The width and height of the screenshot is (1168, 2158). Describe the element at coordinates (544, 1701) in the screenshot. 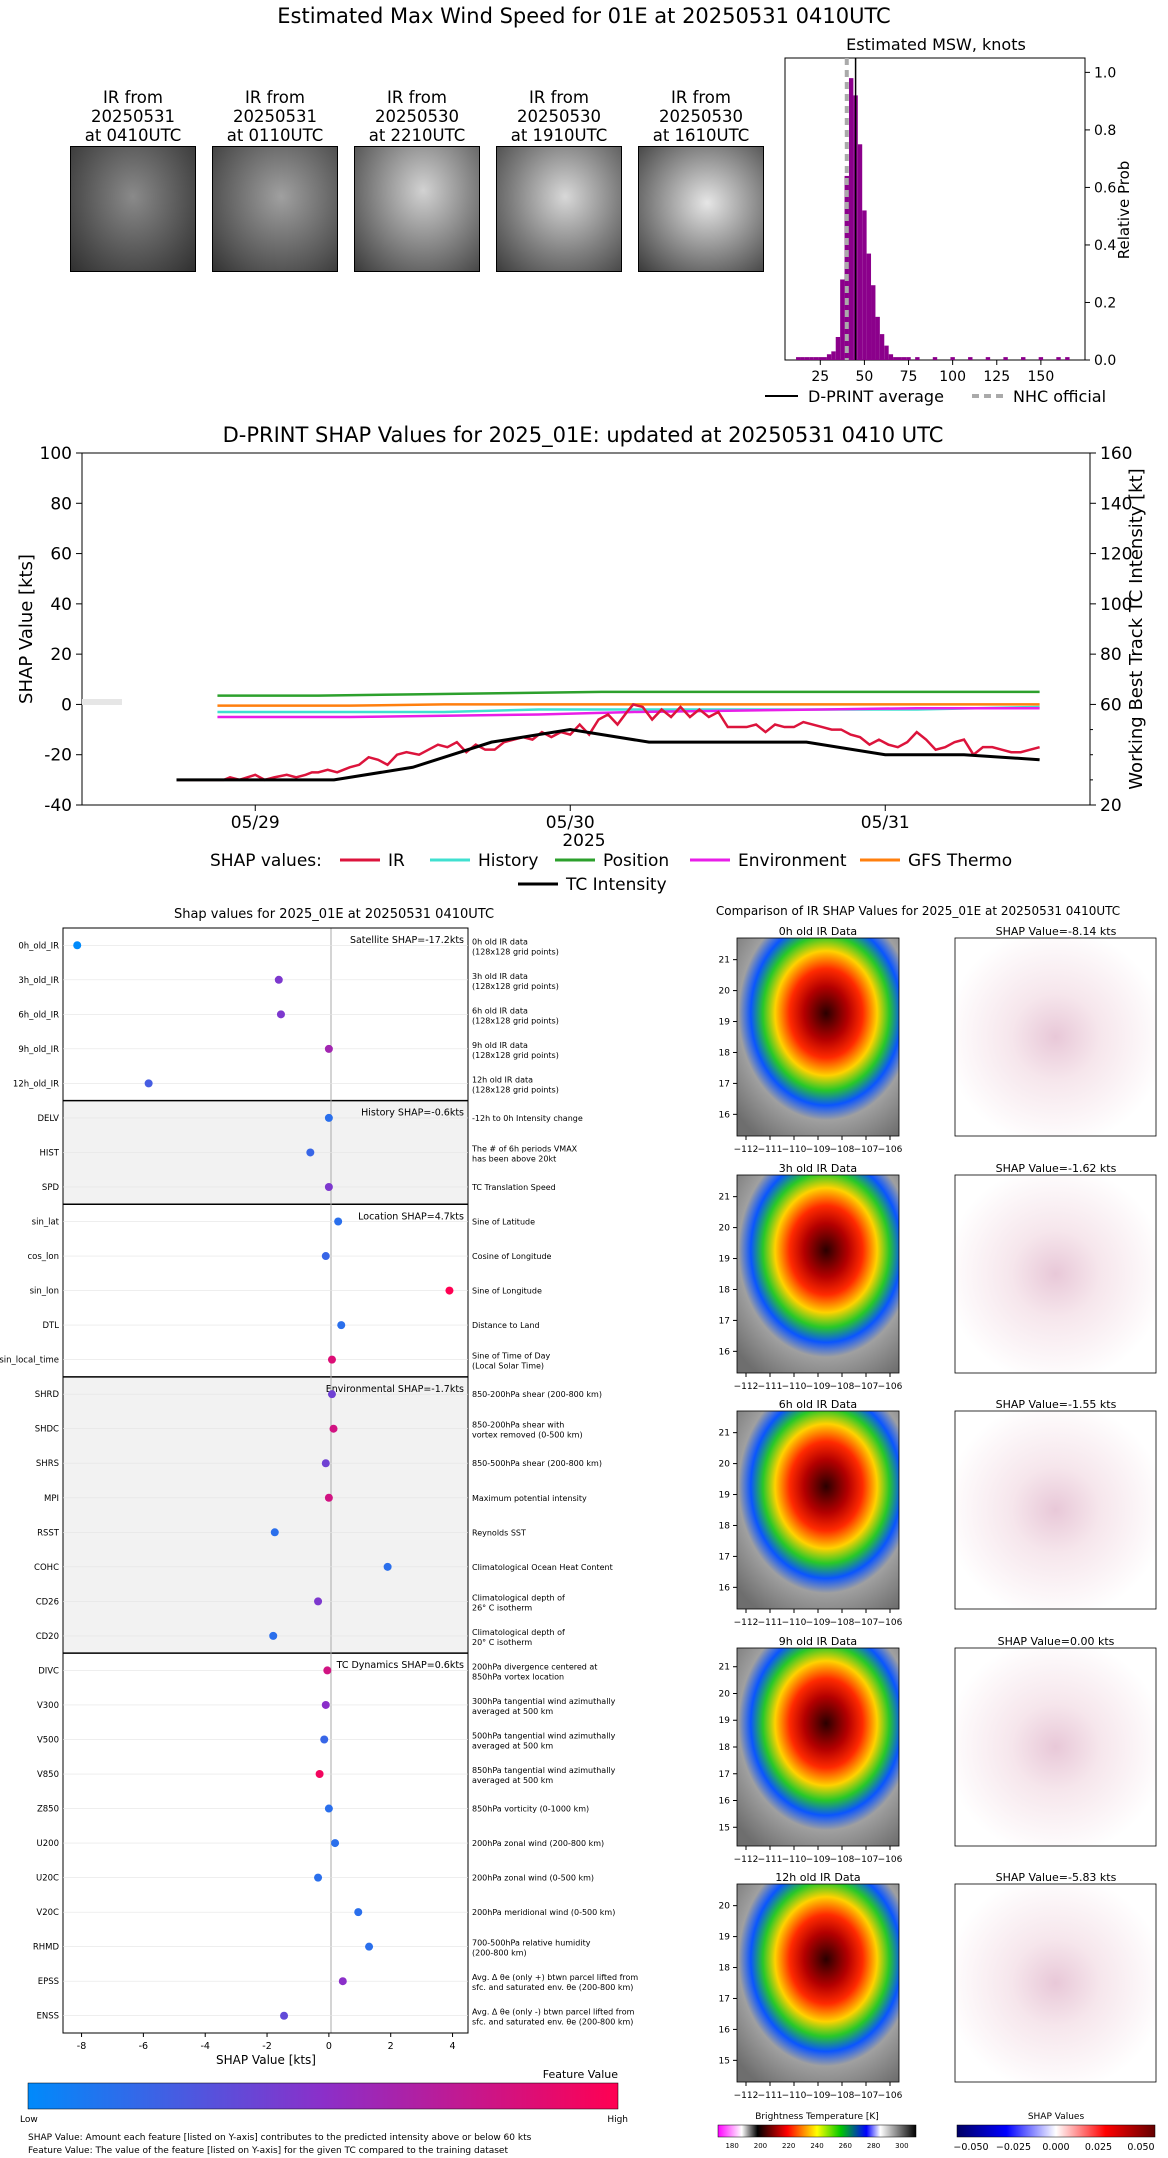

I see `feature-desc: 300hPa tangential wind azimuthally` at that location.